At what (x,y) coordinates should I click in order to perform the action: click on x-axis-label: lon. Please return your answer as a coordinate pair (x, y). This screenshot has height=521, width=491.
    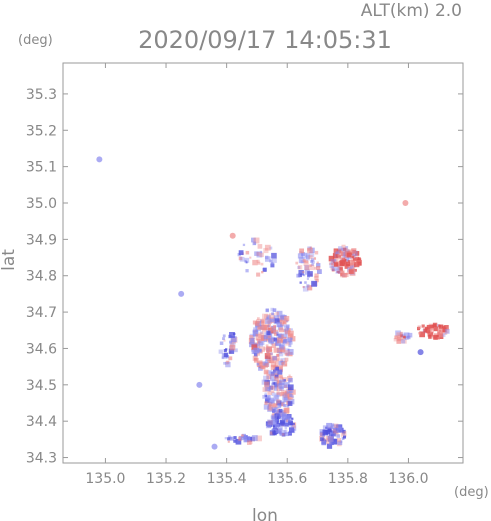
    Looking at the image, I should click on (265, 513).